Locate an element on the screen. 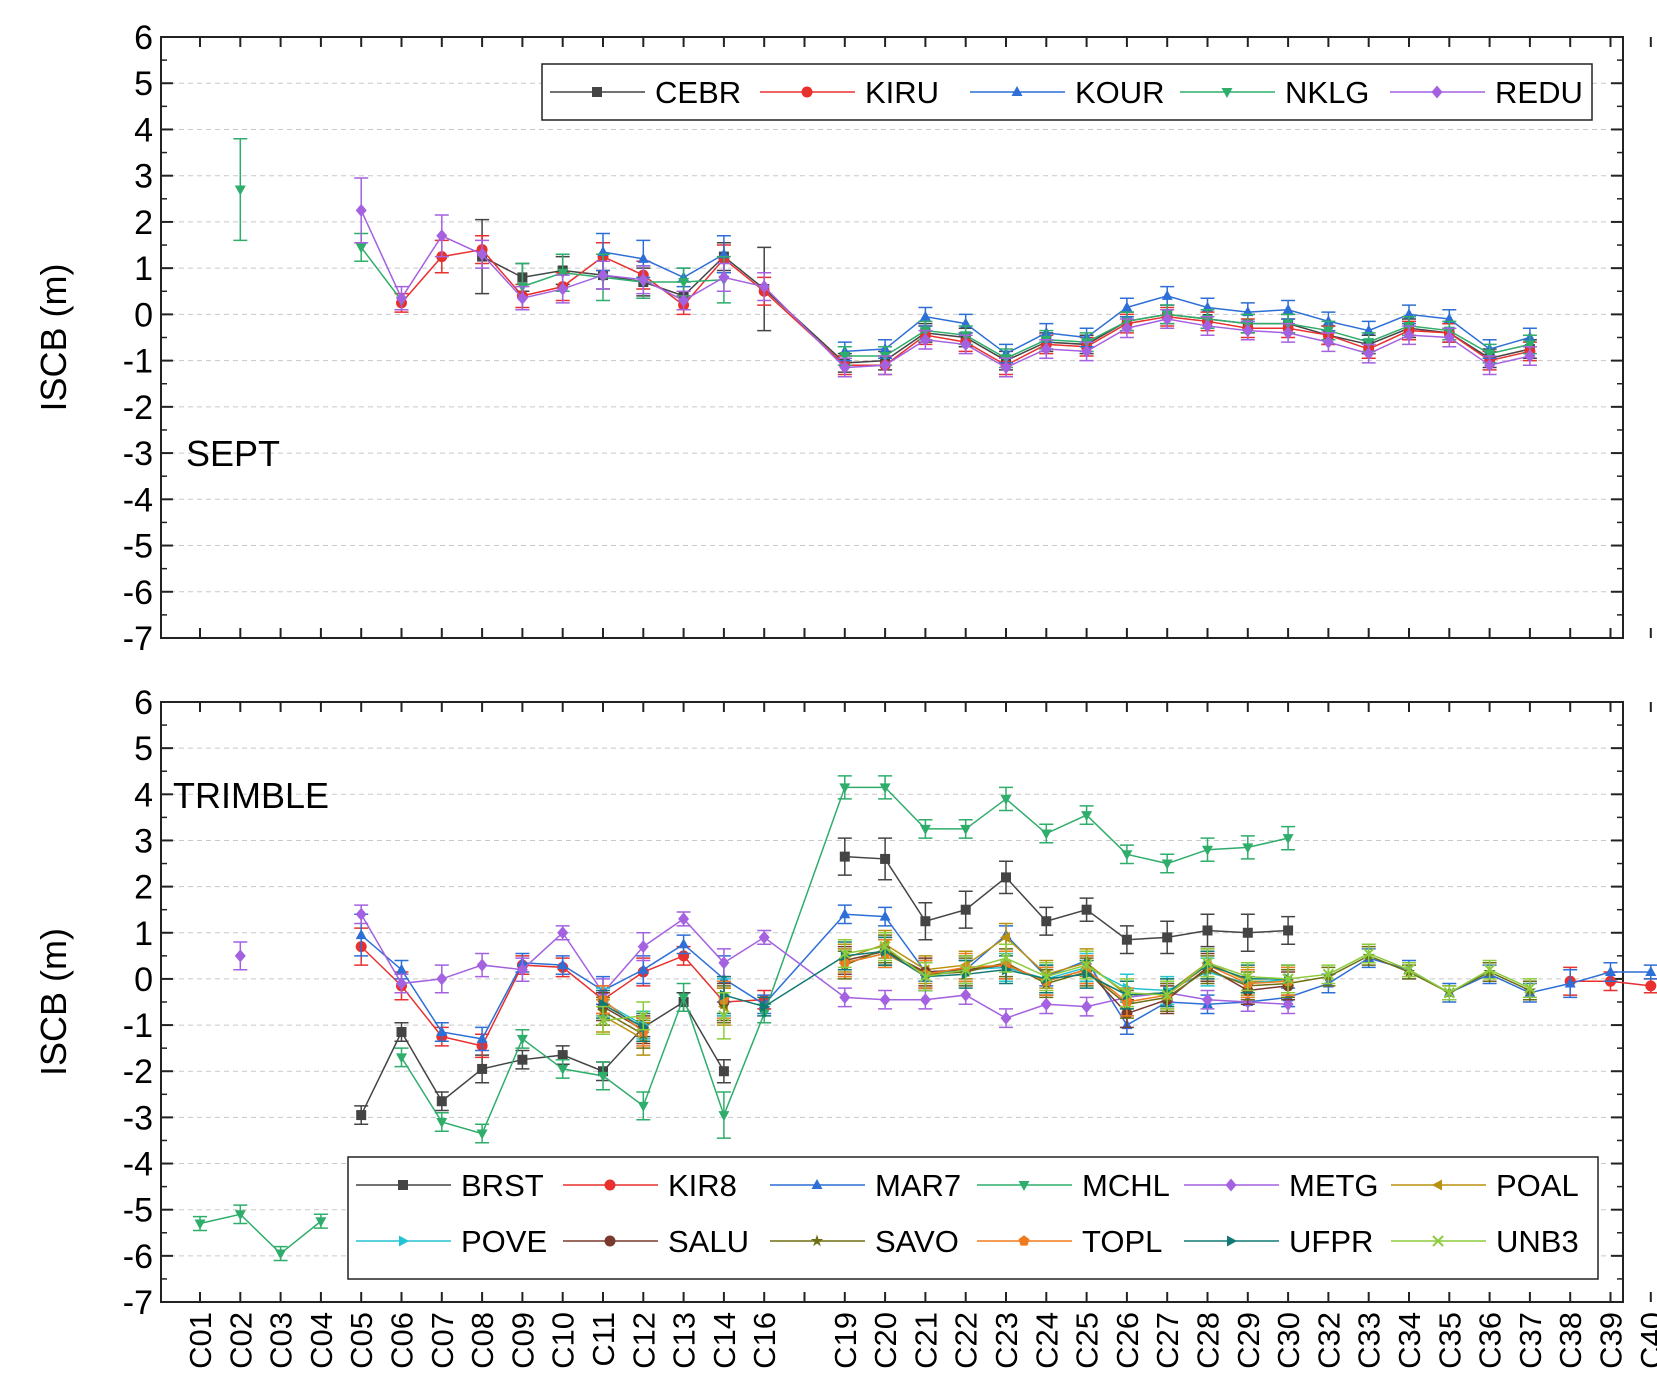 The width and height of the screenshot is (1657, 1400). series-unb3 is located at coordinates (1066, 986).